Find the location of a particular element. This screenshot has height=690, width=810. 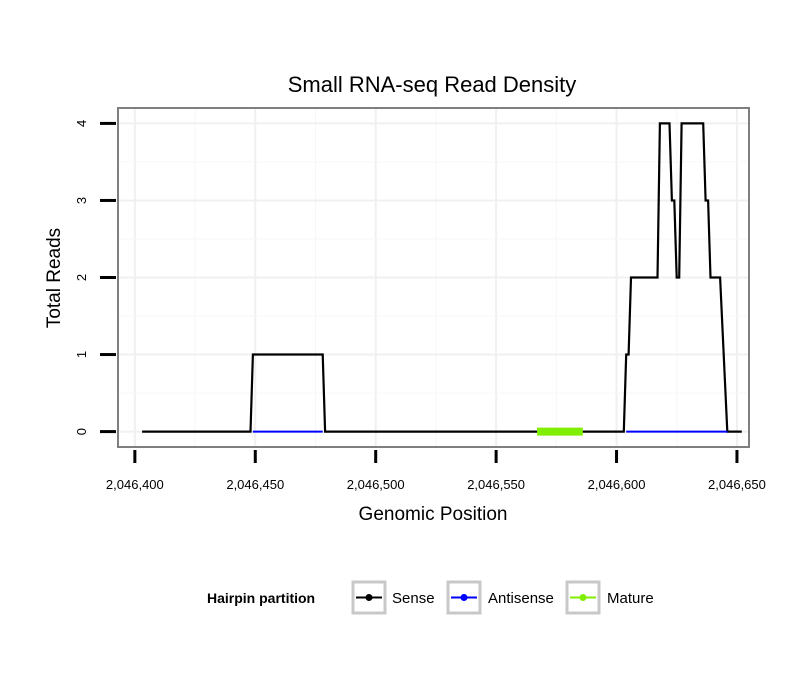

legend-label-antisense: Antisense is located at coordinates (521, 598).